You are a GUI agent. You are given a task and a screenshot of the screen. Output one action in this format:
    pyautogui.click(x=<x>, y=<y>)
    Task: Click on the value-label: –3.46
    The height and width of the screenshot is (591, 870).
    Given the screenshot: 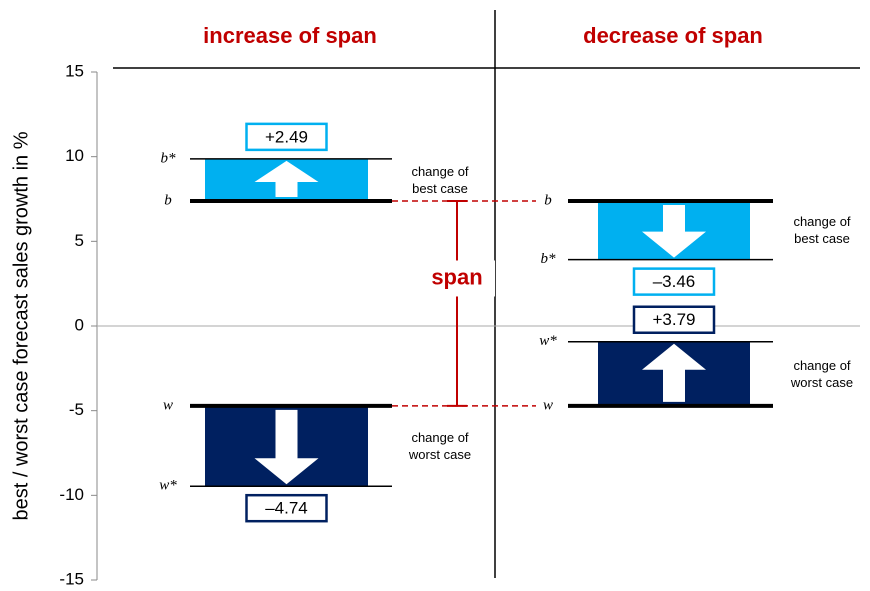 What is the action you would take?
    pyautogui.click(x=674, y=281)
    